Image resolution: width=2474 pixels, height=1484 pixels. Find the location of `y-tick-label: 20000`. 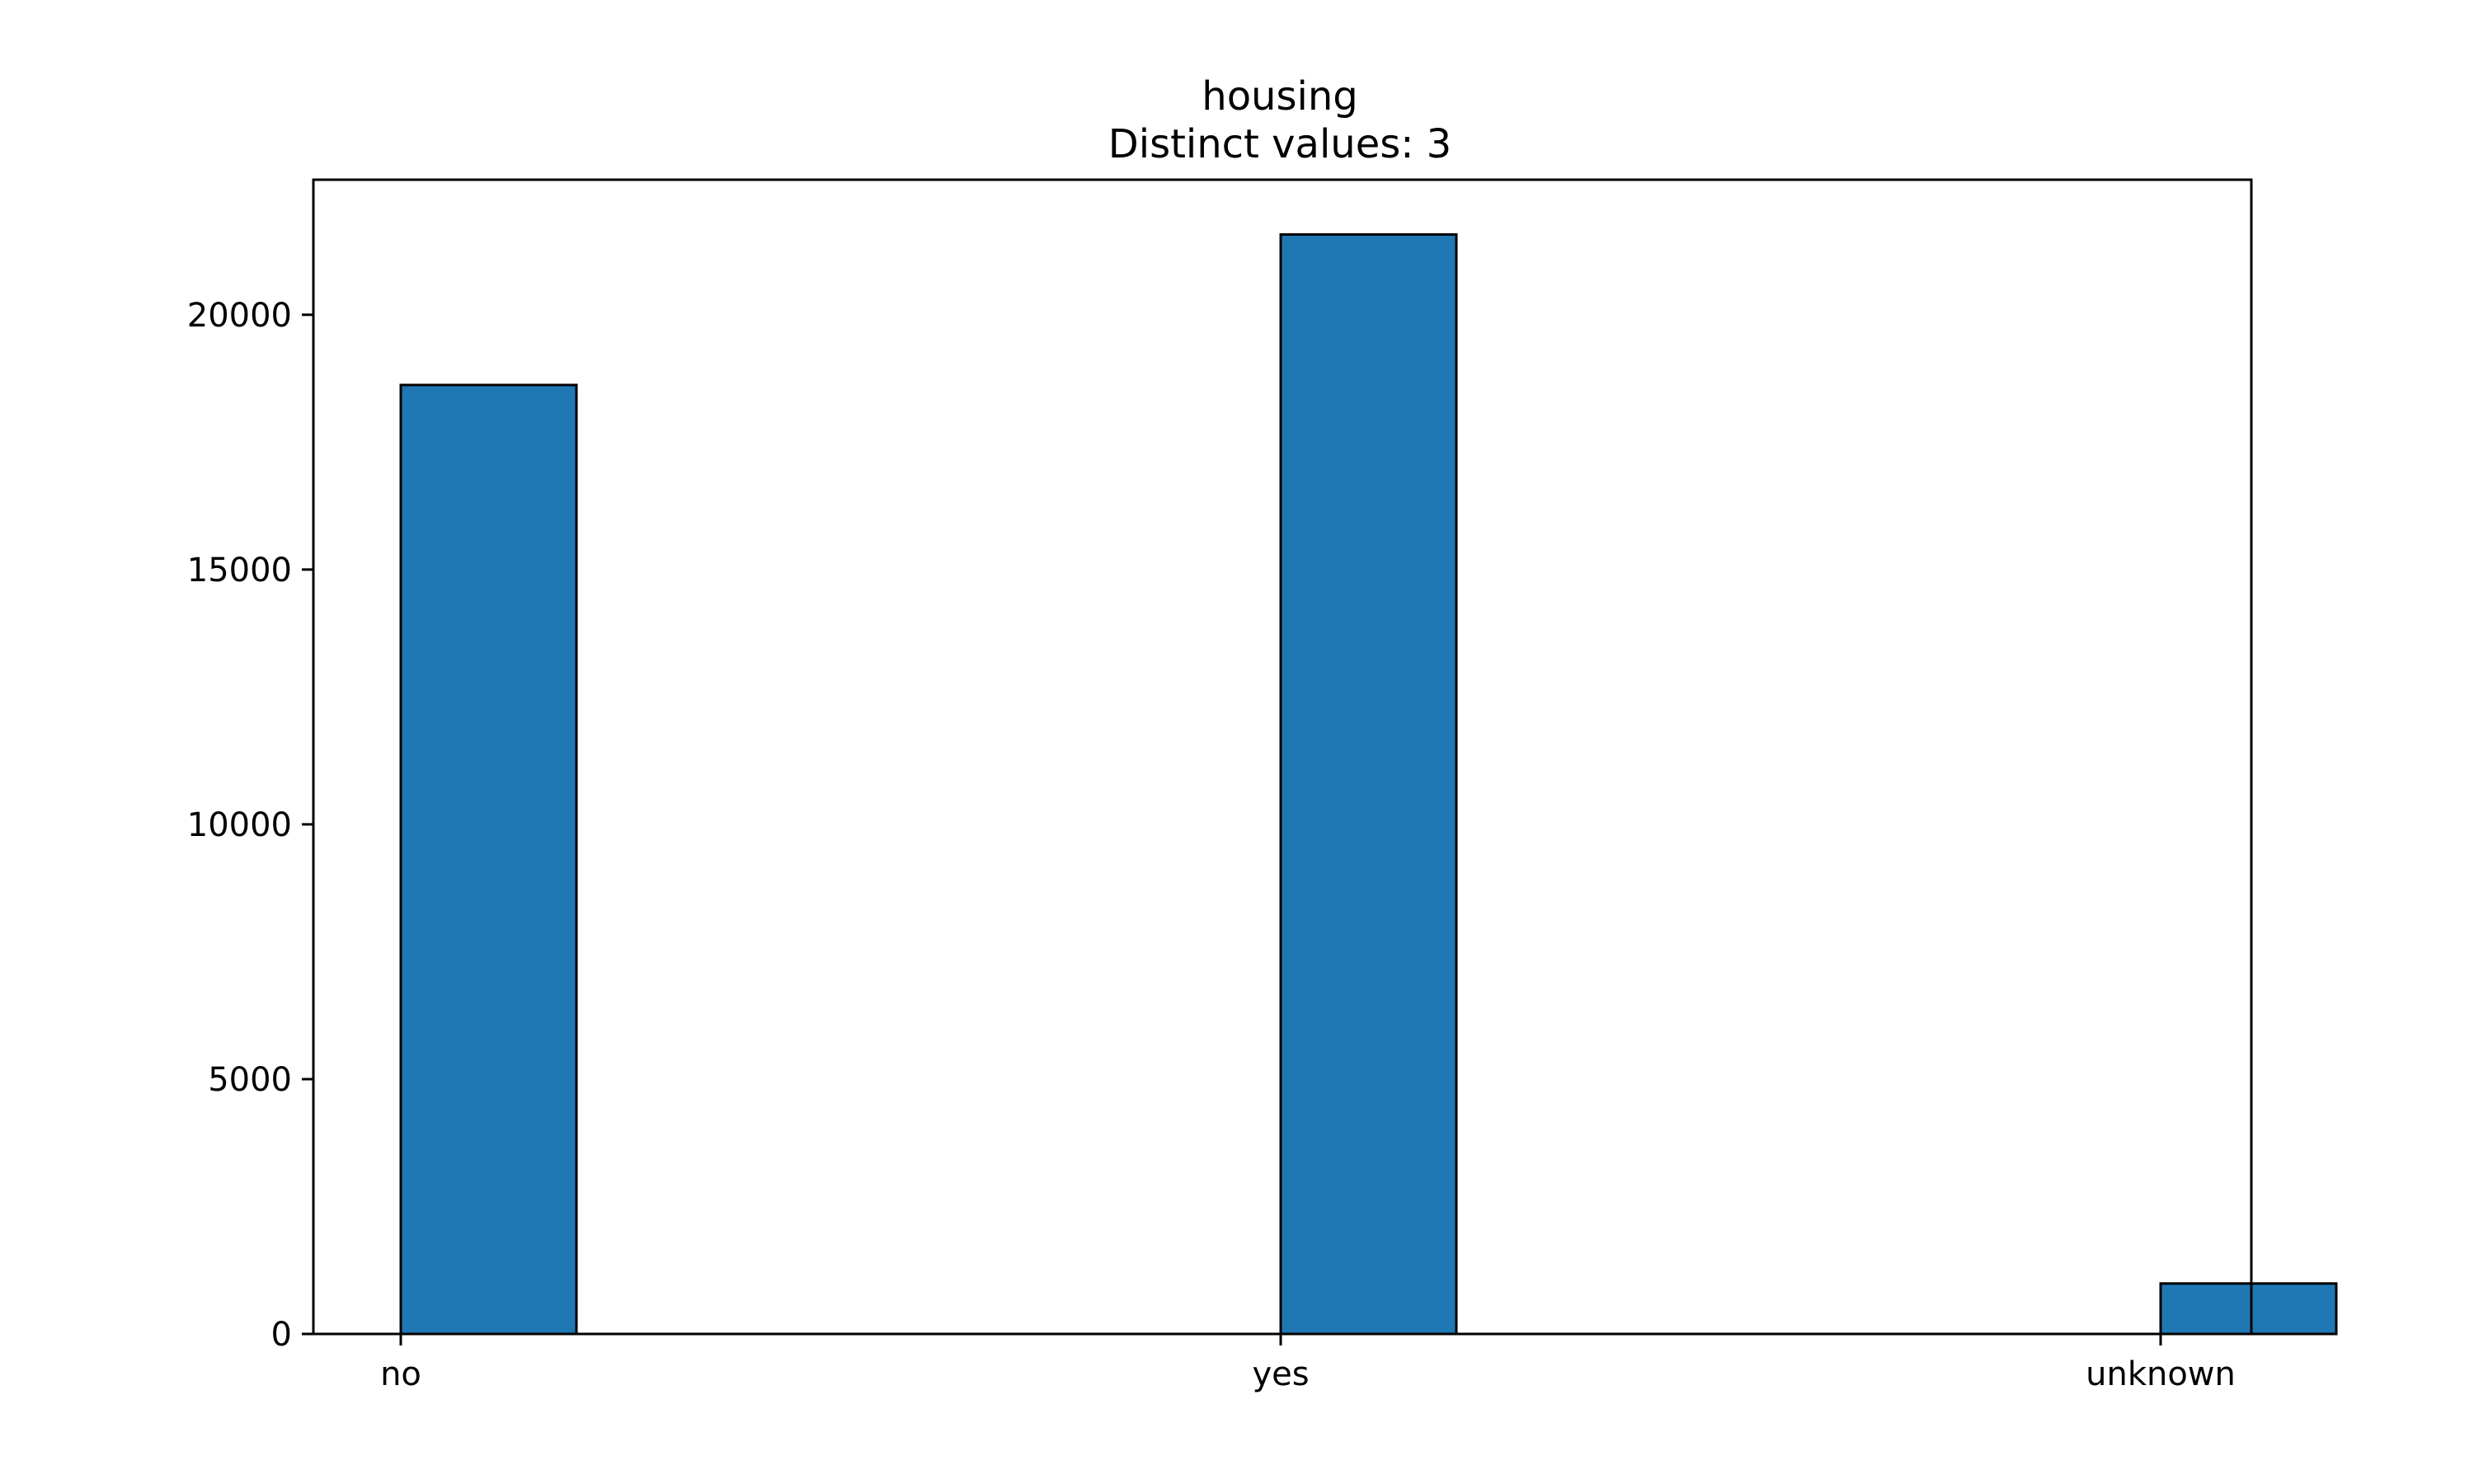

y-tick-label: 20000 is located at coordinates (239, 316).